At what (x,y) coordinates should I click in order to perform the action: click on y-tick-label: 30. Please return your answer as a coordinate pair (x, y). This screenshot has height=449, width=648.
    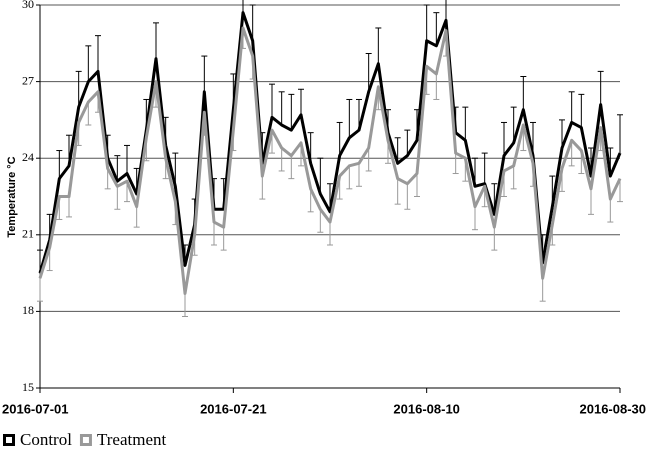
    Looking at the image, I should click on (28, 5).